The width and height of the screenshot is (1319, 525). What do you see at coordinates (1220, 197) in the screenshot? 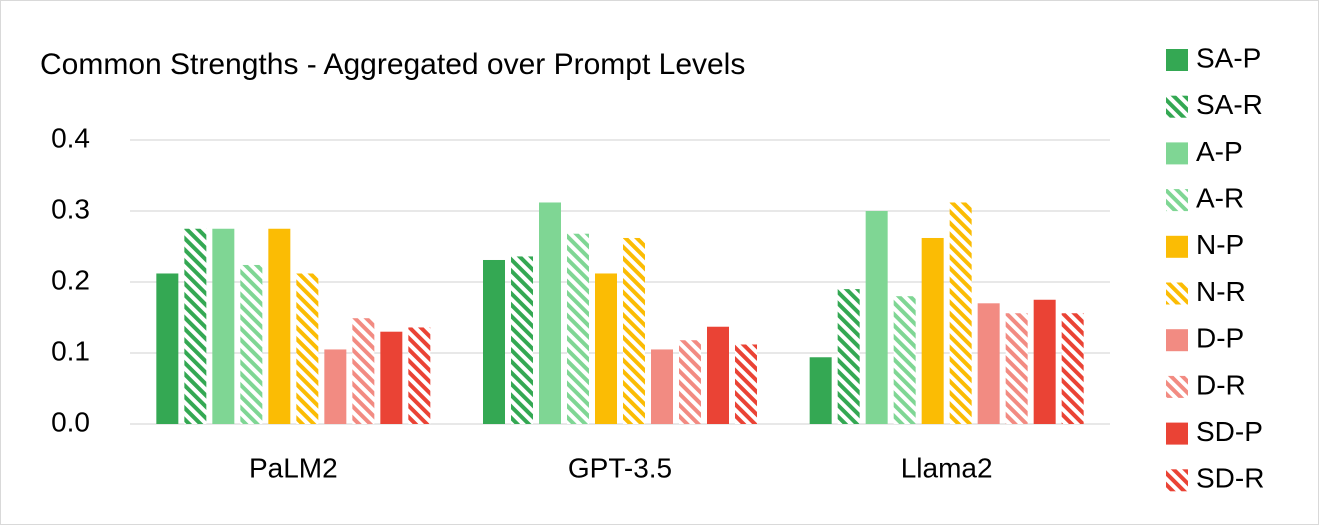
I see `legend-label: A-R` at bounding box center [1220, 197].